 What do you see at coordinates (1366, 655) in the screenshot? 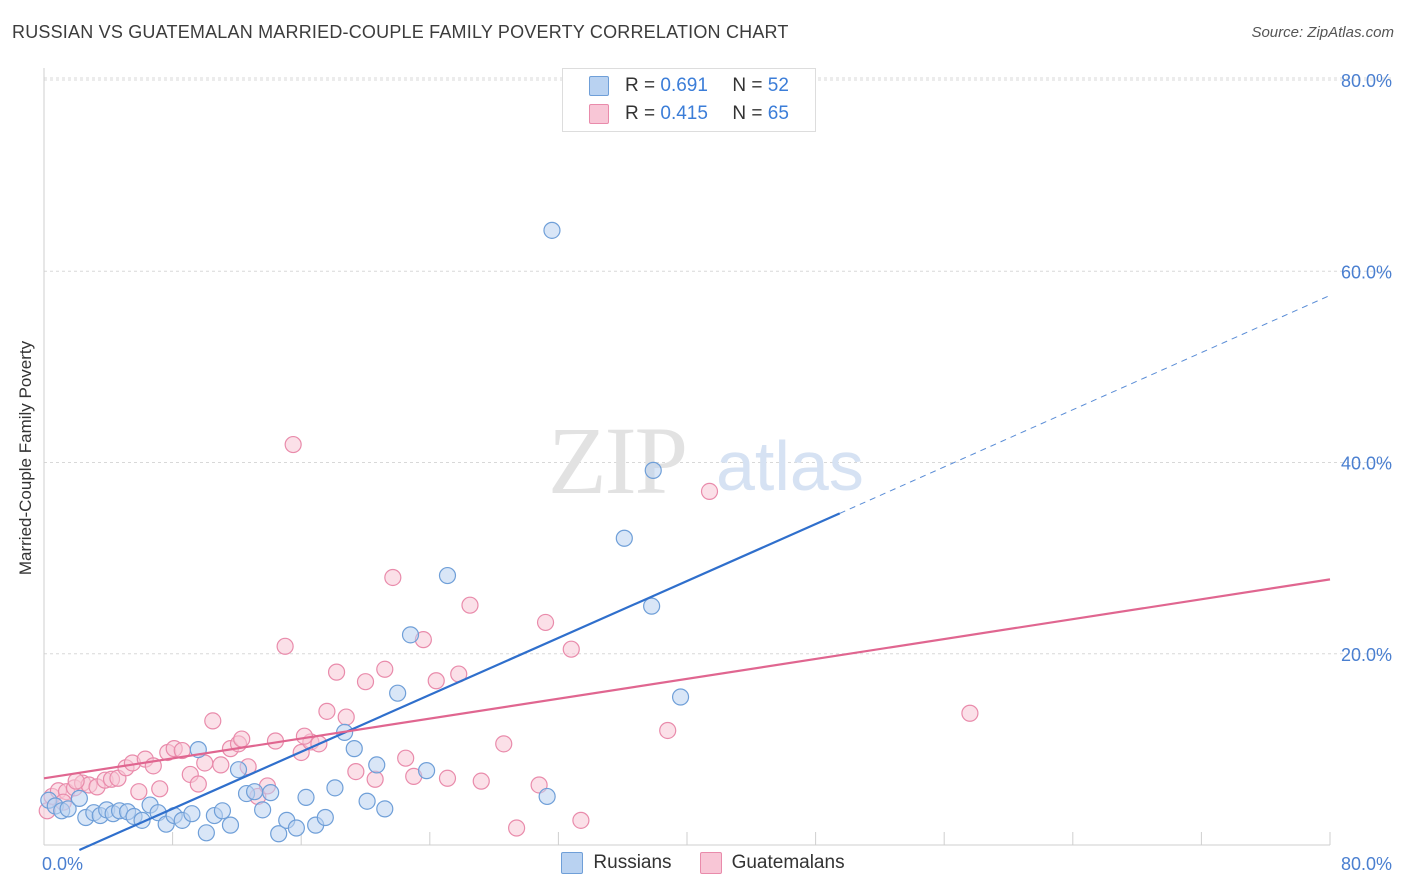
I see `y-tick-label: 20.0%` at bounding box center [1366, 655].